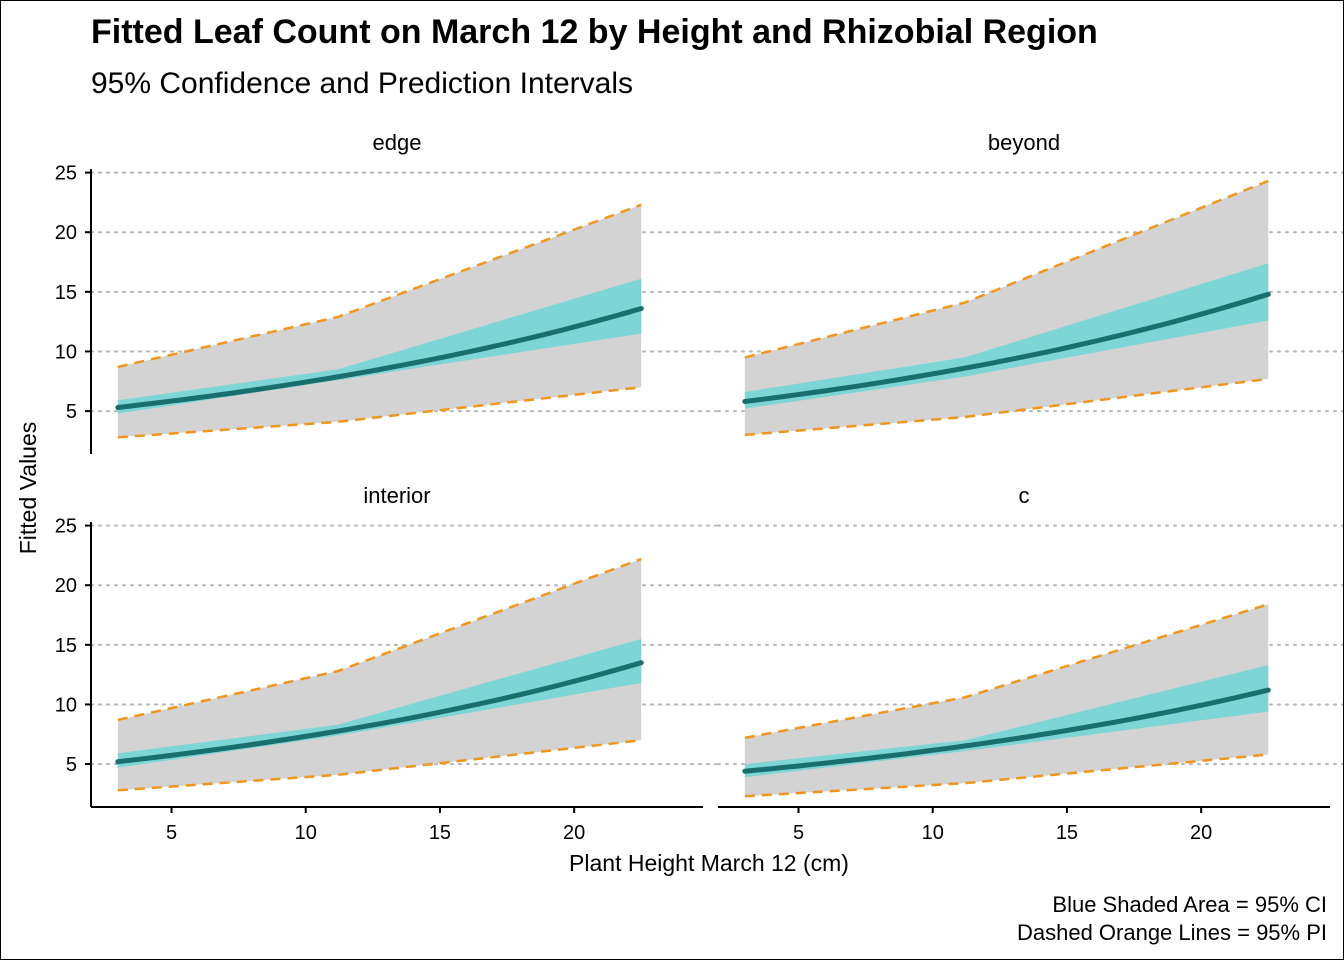  I want to click on panel-beyond: beyond, so click(1030, 283).